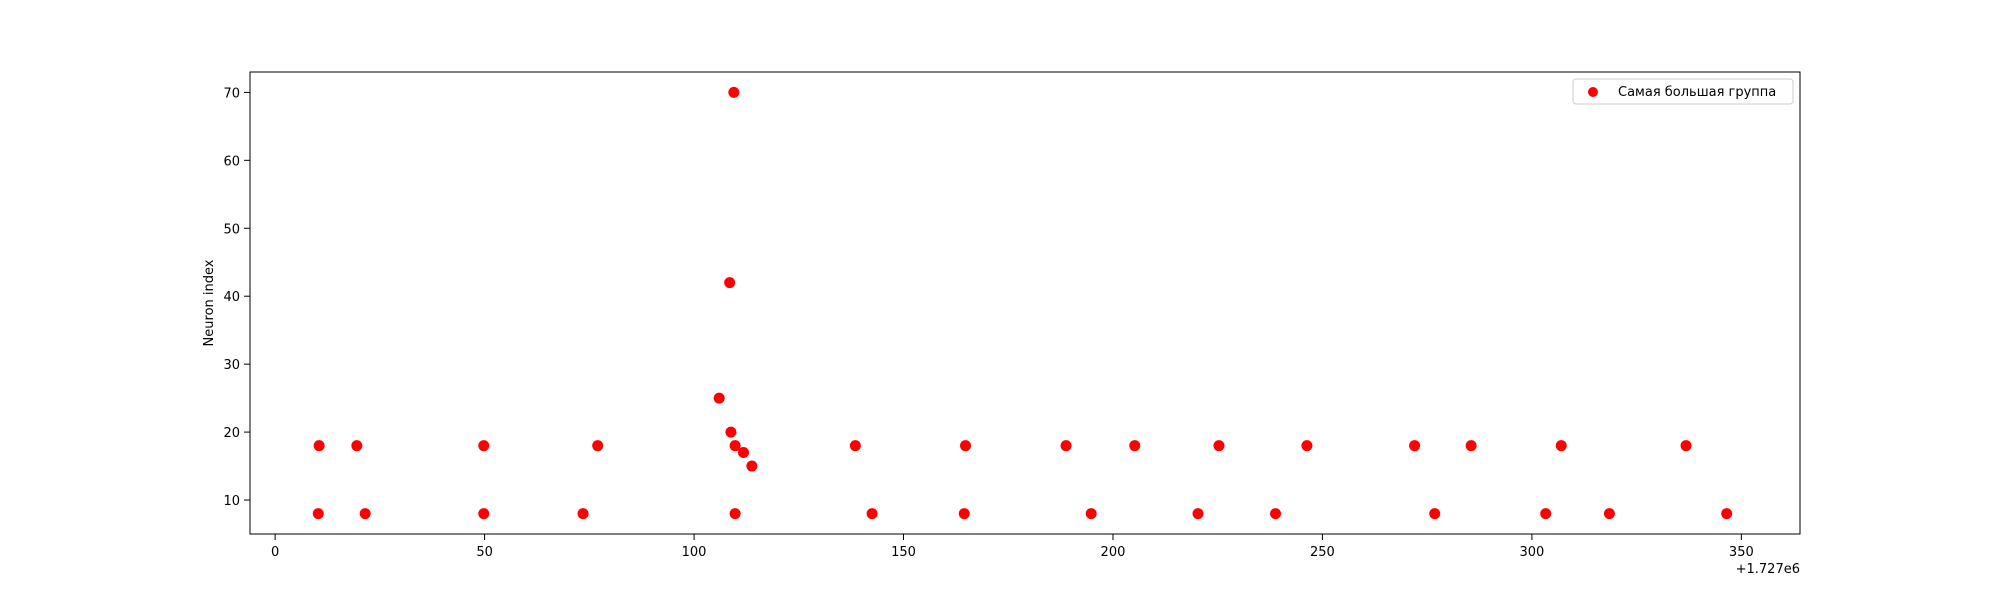  What do you see at coordinates (484, 552) in the screenshot?
I see `x-tick-label: 50` at bounding box center [484, 552].